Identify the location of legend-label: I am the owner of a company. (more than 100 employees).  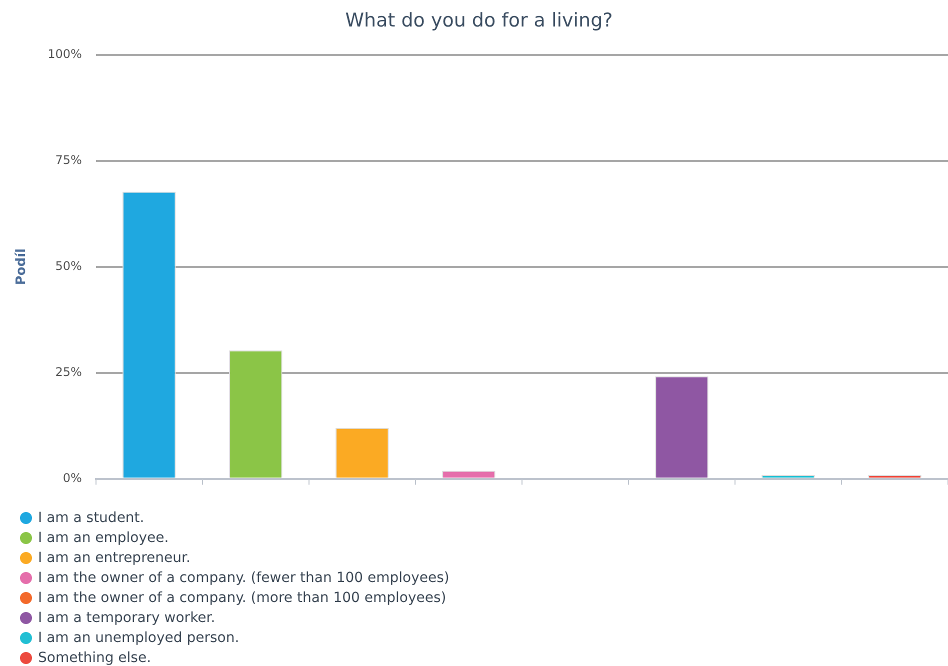
(242, 598).